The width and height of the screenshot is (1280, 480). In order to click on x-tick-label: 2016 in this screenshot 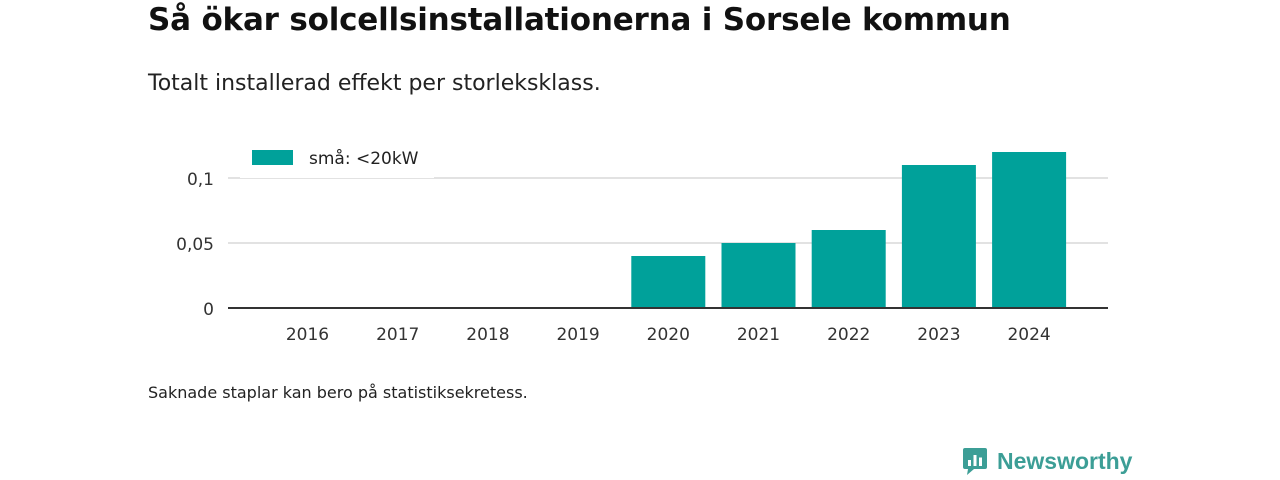, I will do `click(307, 335)`.